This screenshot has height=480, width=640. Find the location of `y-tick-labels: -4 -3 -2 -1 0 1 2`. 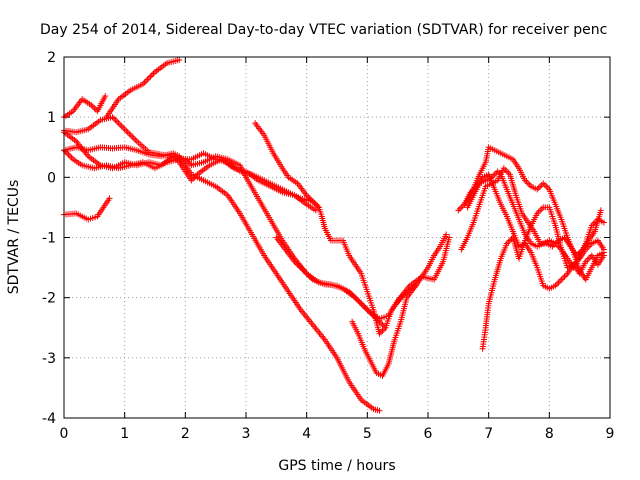

y-tick-labels: -4 -3 -2 -1 0 1 2 is located at coordinates (49, 238).